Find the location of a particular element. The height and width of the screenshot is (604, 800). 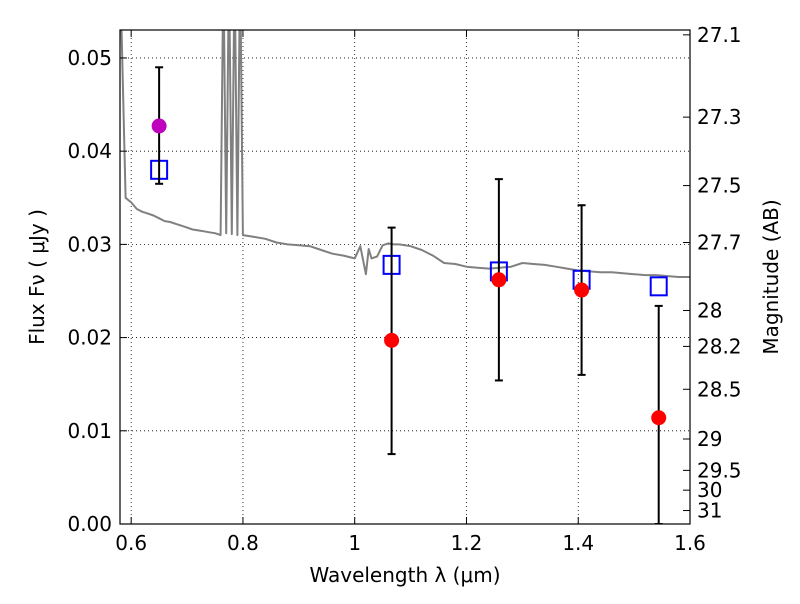

x-tick-label: 1.2 is located at coordinates (467, 543).